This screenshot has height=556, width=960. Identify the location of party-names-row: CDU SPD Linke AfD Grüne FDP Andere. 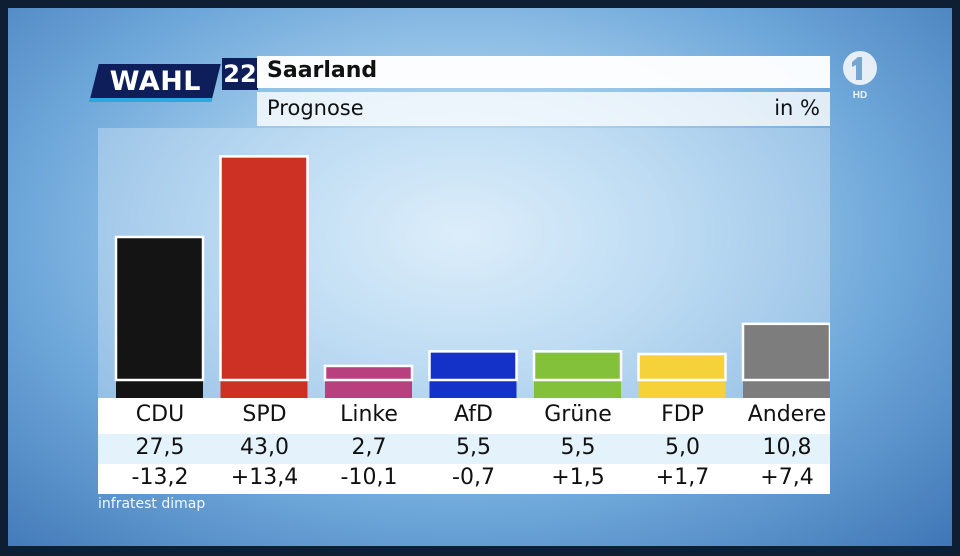
(464, 416).